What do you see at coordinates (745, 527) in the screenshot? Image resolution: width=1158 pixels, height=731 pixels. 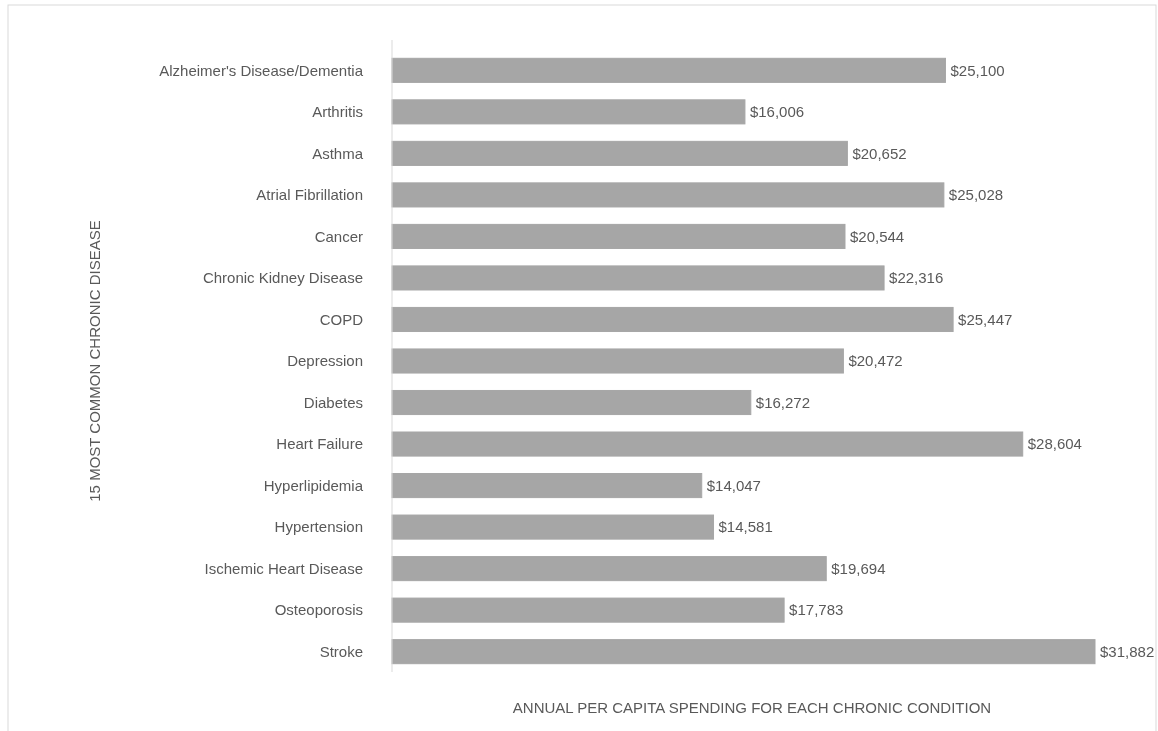 I see `data-label: $14,581` at bounding box center [745, 527].